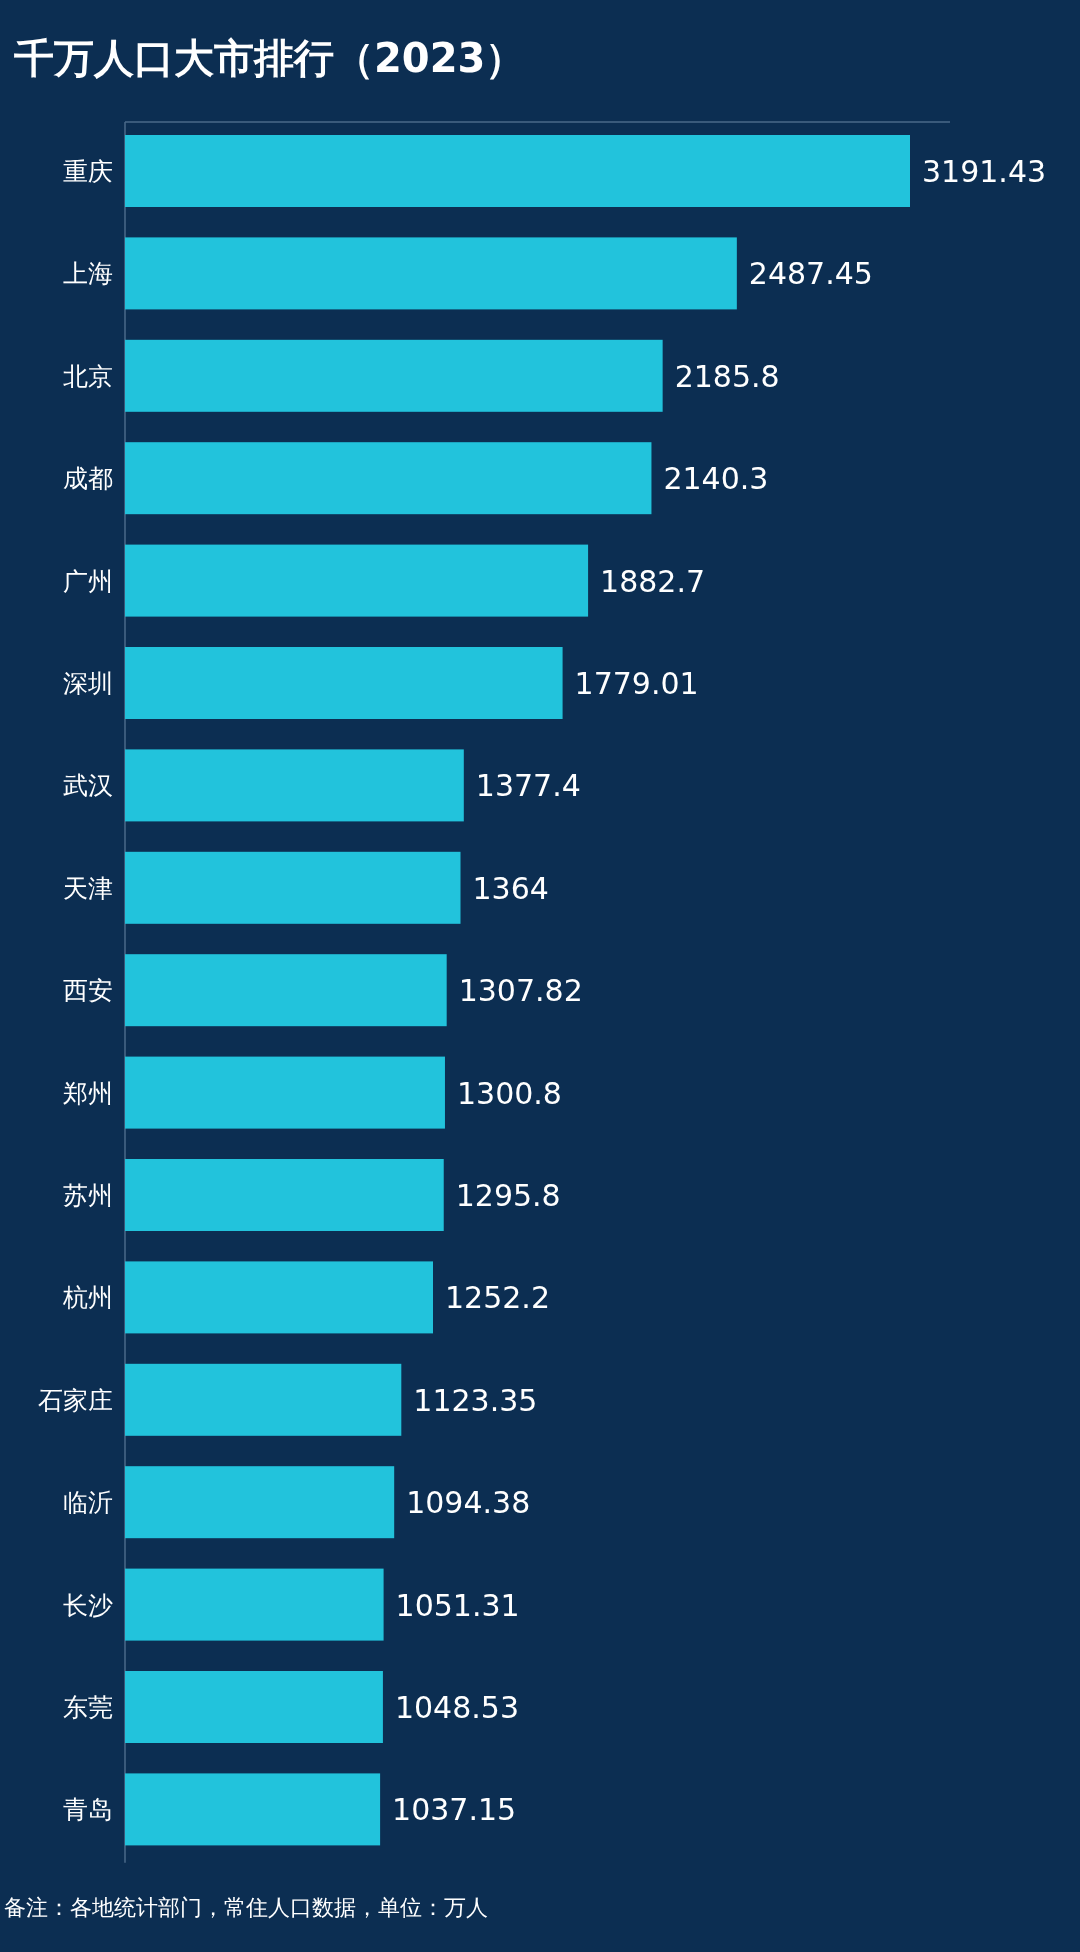  What do you see at coordinates (88, 1195) in the screenshot?
I see `y-tick-label: 苏州` at bounding box center [88, 1195].